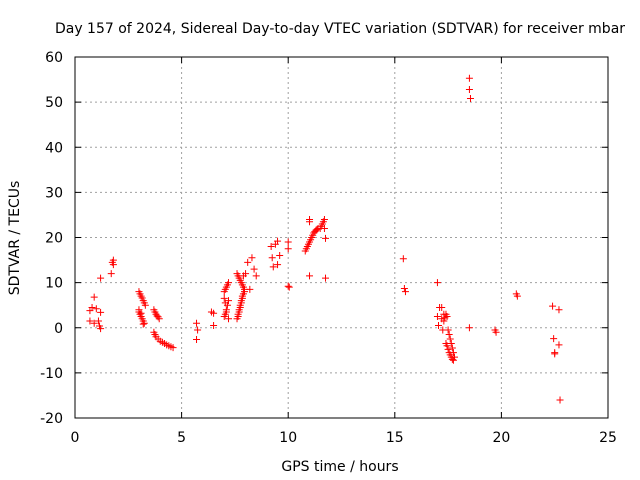 This screenshot has height=480, width=640. What do you see at coordinates (54, 193) in the screenshot?
I see `y-tick-label: 30` at bounding box center [54, 193].